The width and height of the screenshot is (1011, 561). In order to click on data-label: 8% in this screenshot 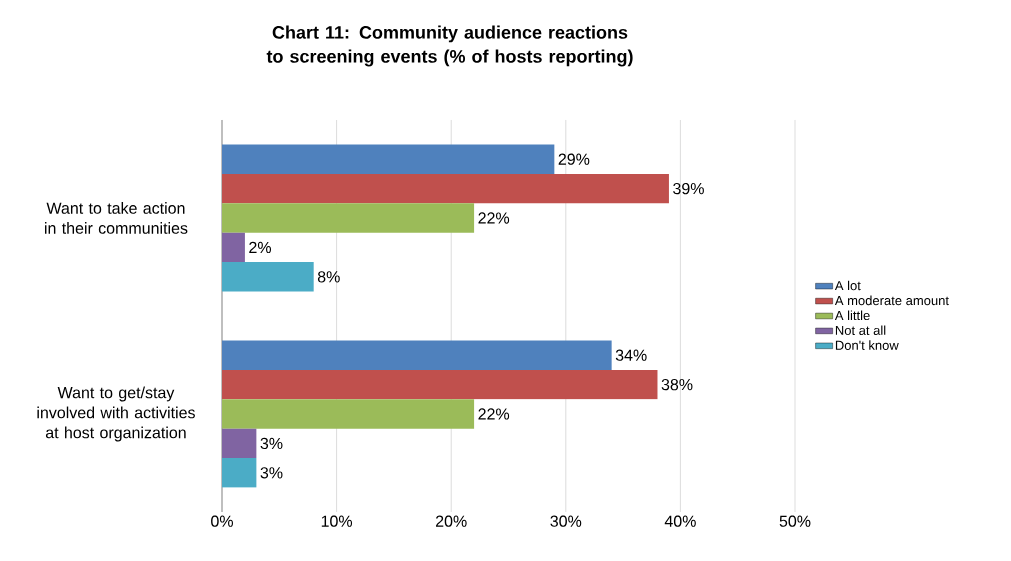, I will do `click(328, 277)`.